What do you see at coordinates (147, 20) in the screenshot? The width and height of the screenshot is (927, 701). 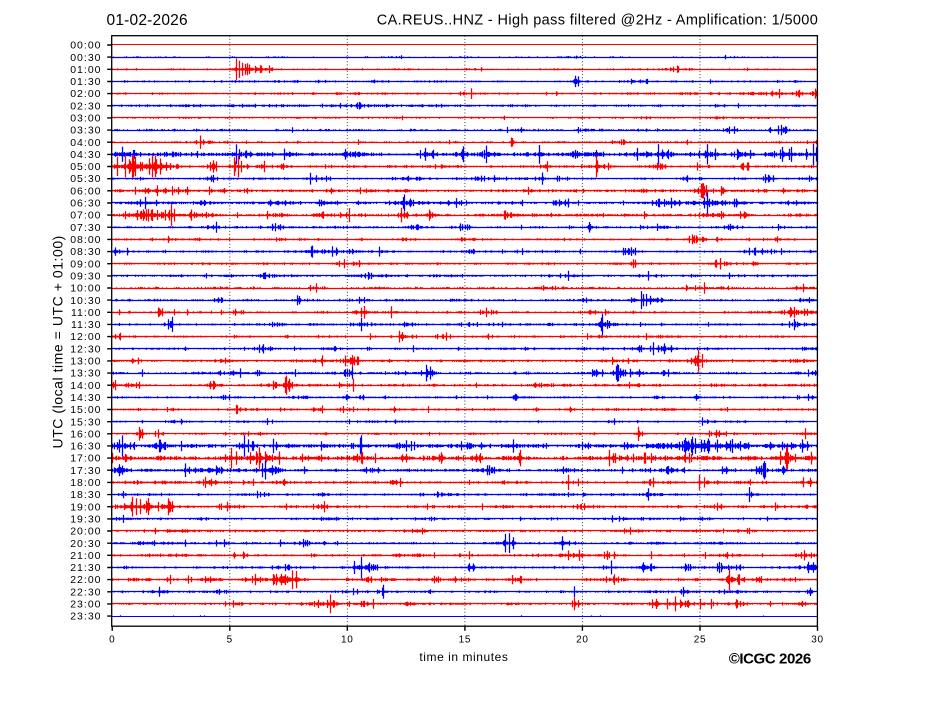 I see `svg-text: 01-02-2026` at bounding box center [147, 20].